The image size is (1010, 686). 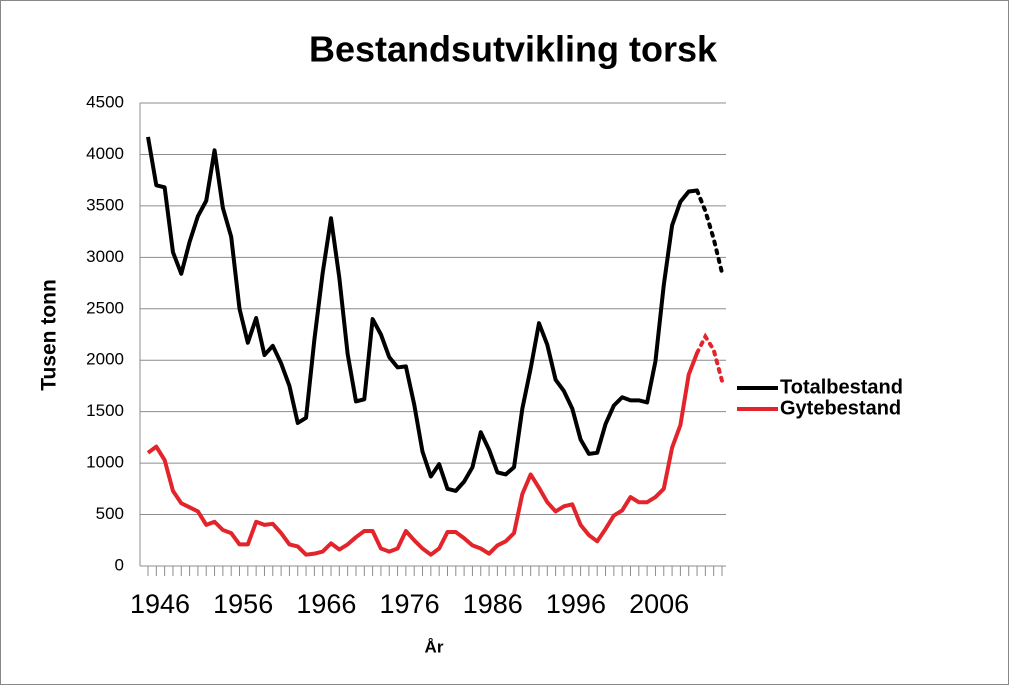 What do you see at coordinates (105, 359) in the screenshot?
I see `y-tick-label: 2000` at bounding box center [105, 359].